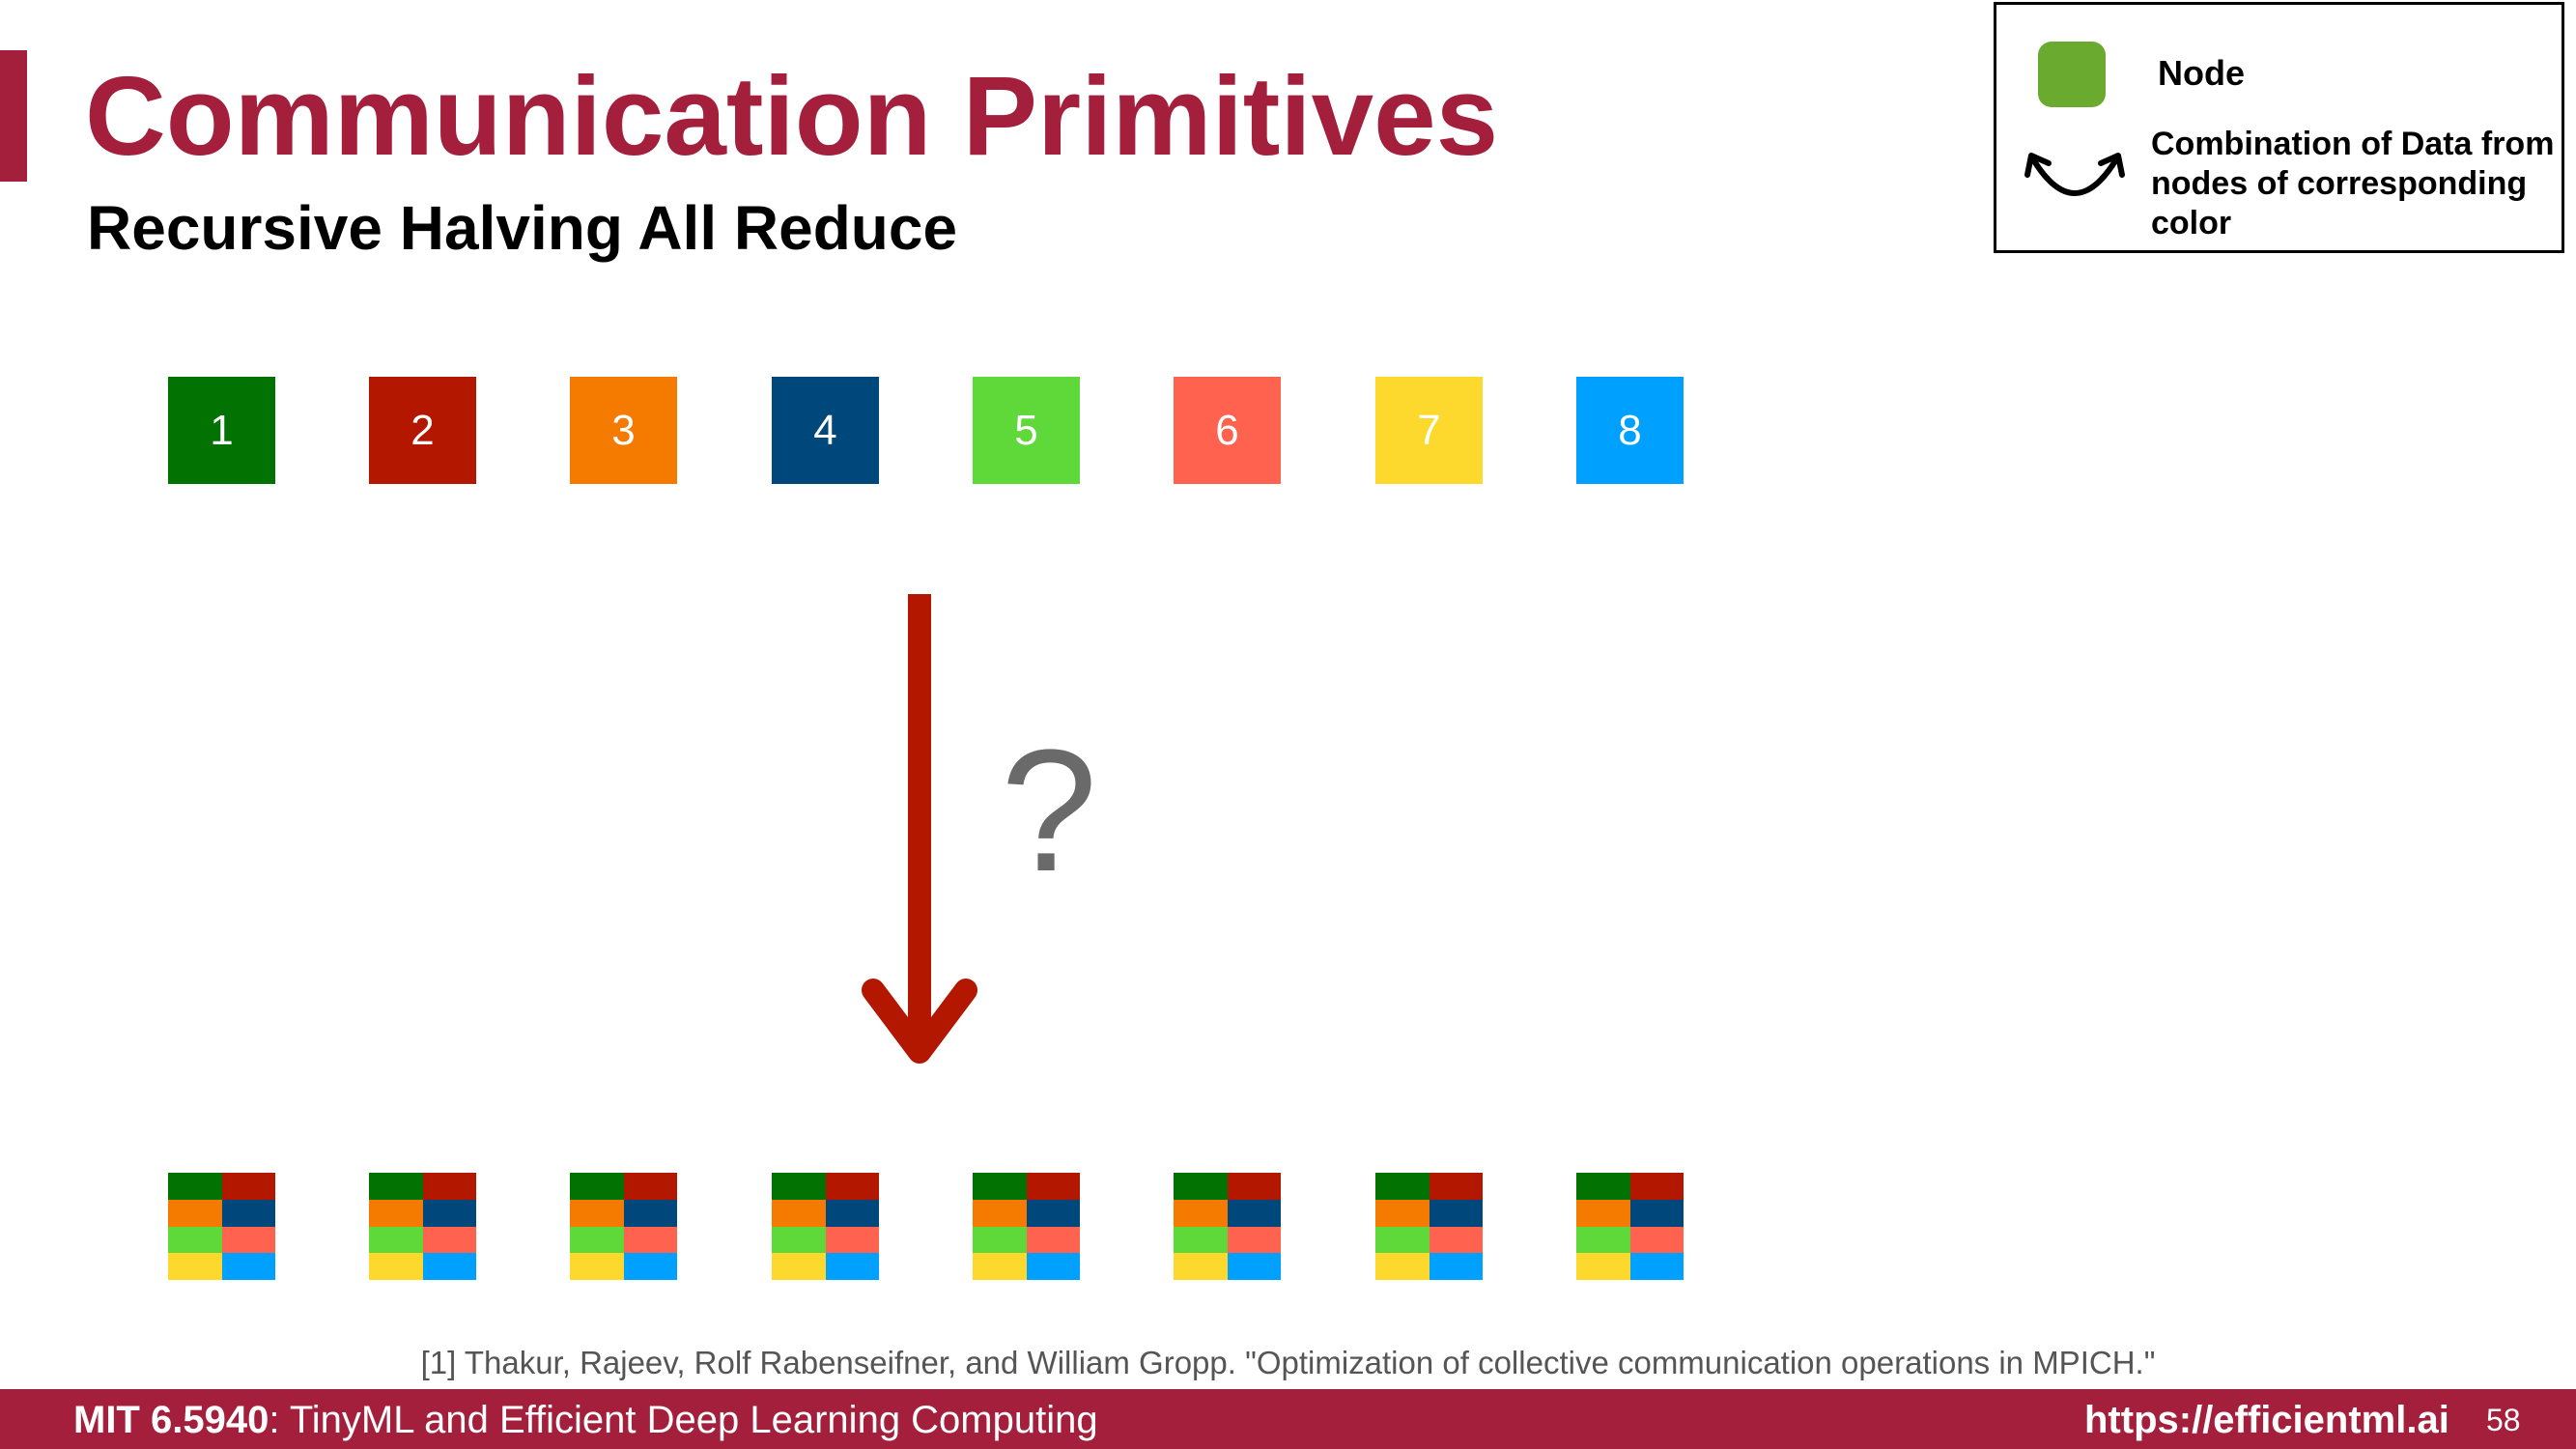  I want to click on page-title: Communication Primitives, so click(792, 116).